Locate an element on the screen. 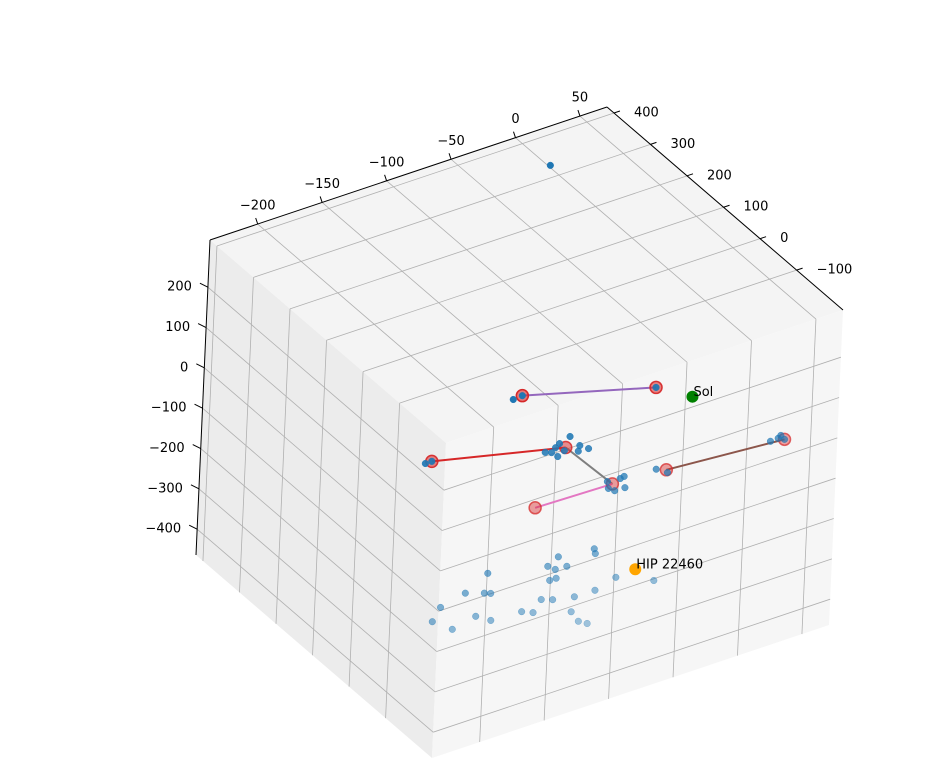 The width and height of the screenshot is (946, 767). z-tick-label: −200 is located at coordinates (167, 448).